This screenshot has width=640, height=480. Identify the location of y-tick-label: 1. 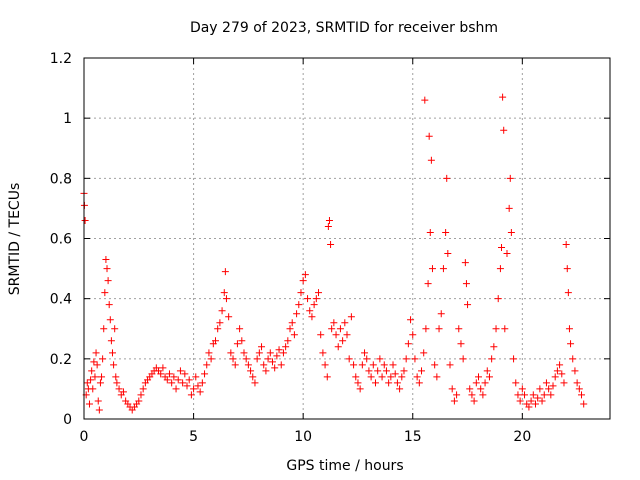
(67, 119).